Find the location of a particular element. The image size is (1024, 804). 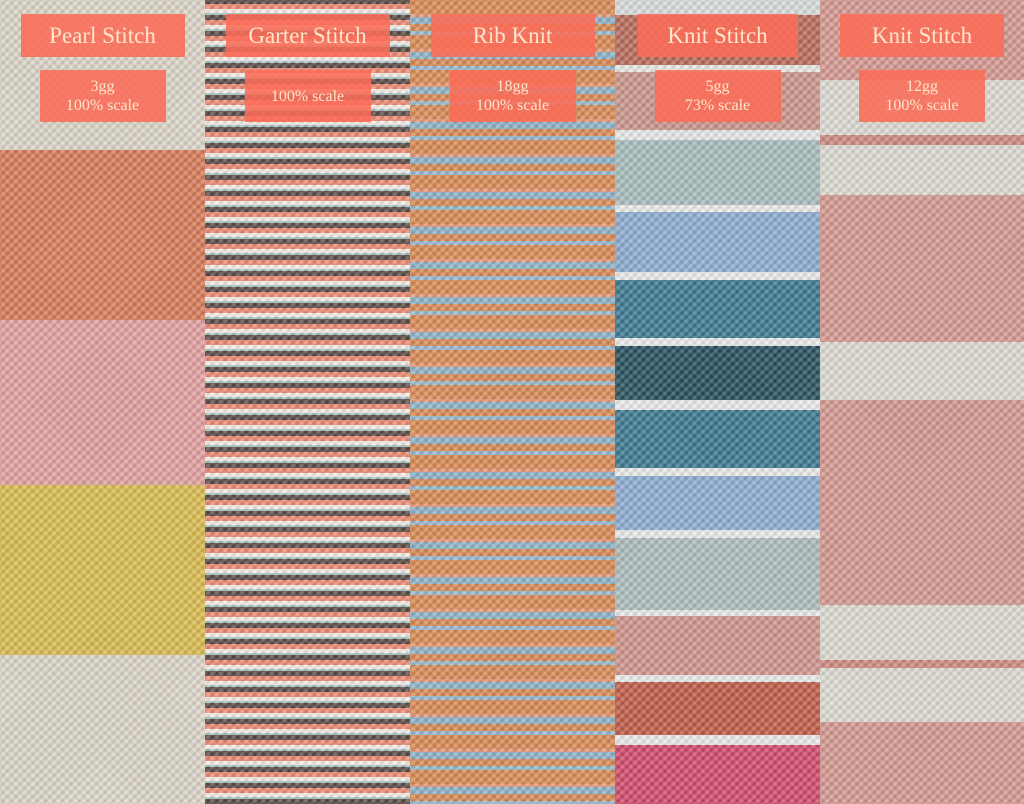

gauge-label: 12gg is located at coordinates (922, 86).